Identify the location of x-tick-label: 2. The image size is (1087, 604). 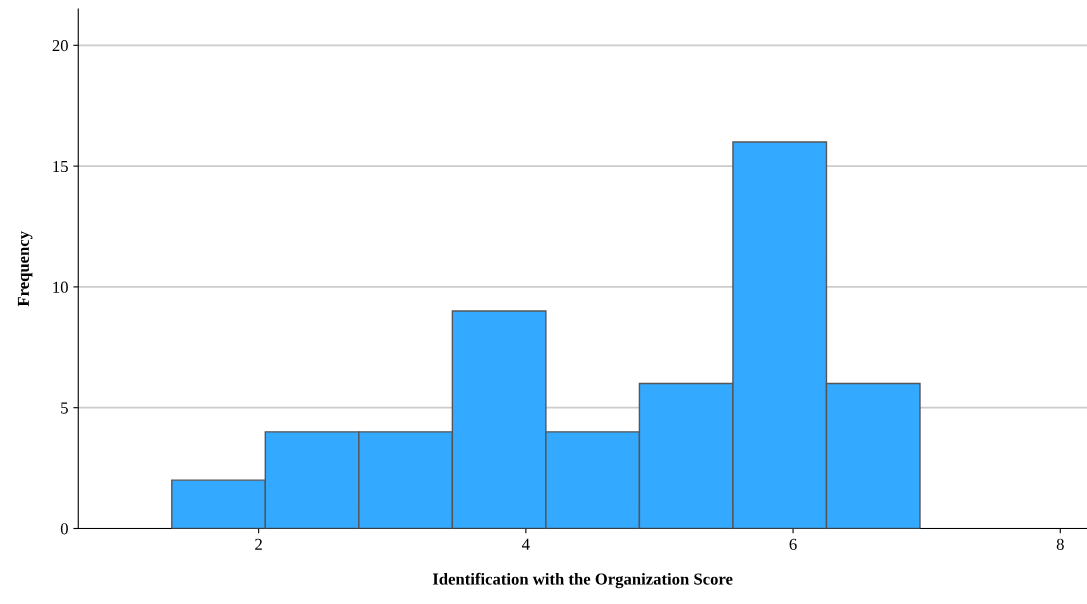
(258, 544).